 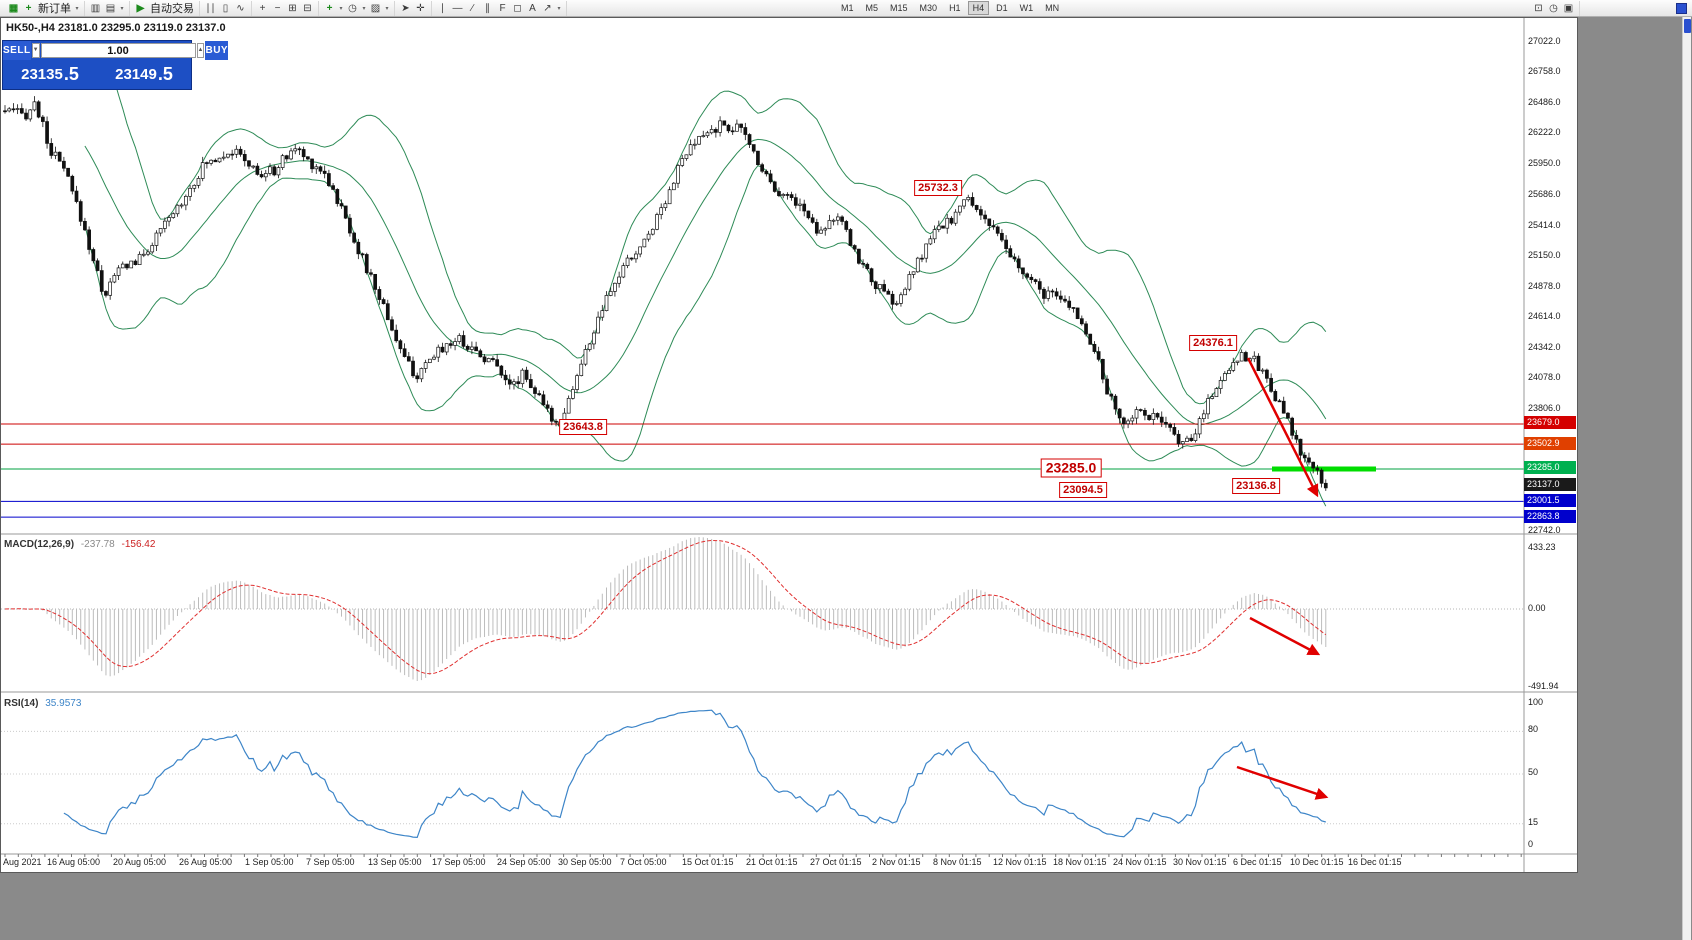 I want to click on time-axis-label: 7 Sep 05:00, so click(x=330, y=862).